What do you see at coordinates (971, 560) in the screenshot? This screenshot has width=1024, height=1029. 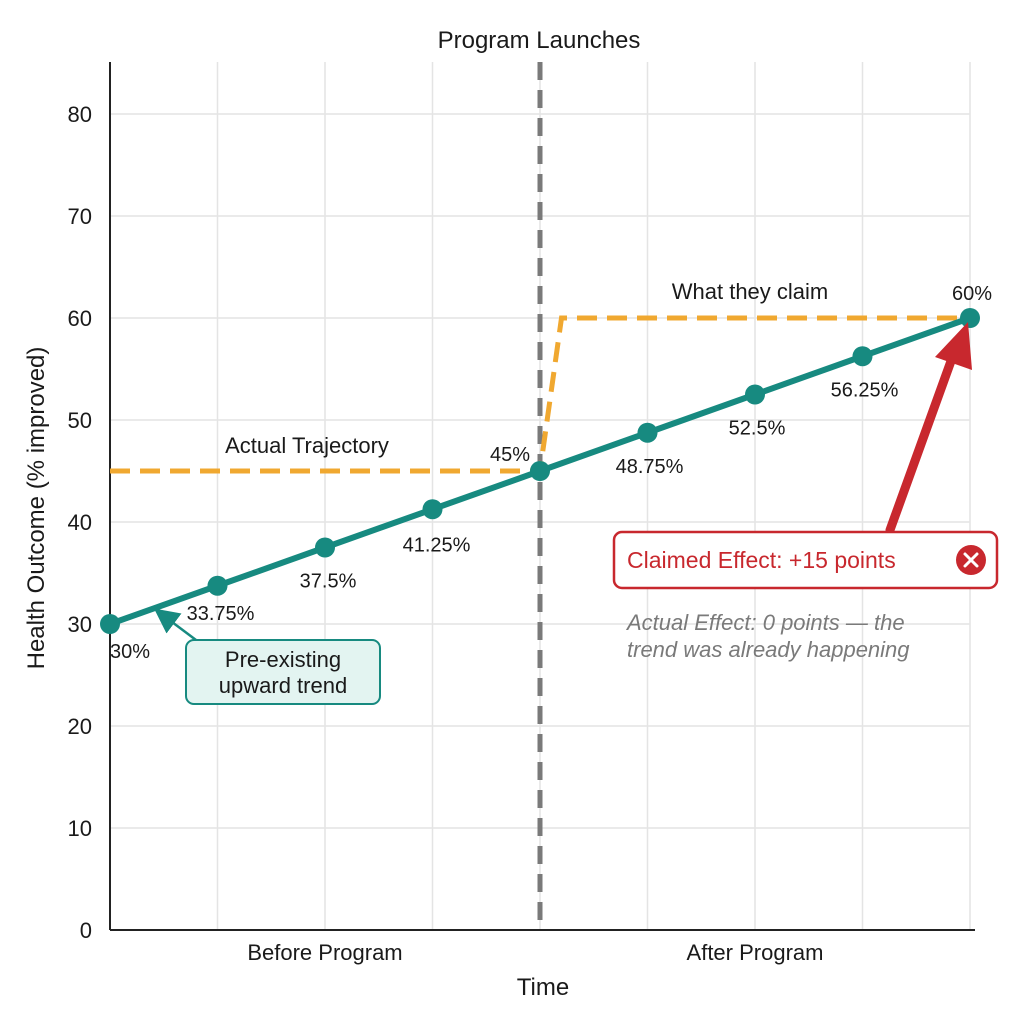 I see `x-mark-icon` at bounding box center [971, 560].